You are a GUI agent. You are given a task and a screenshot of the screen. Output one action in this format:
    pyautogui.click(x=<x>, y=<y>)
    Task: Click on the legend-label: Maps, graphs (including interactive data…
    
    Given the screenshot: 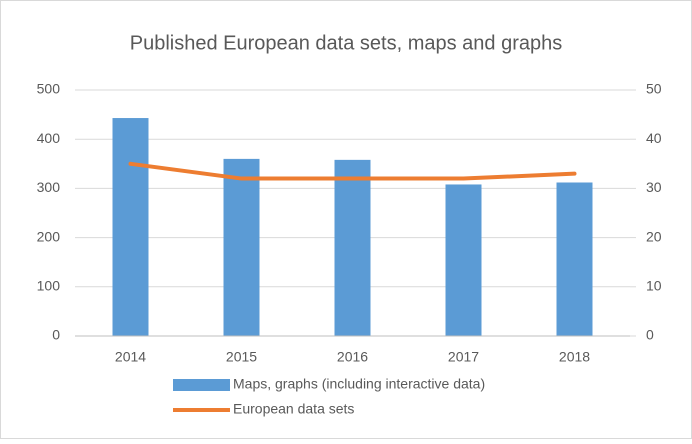 What is the action you would take?
    pyautogui.click(x=359, y=384)
    